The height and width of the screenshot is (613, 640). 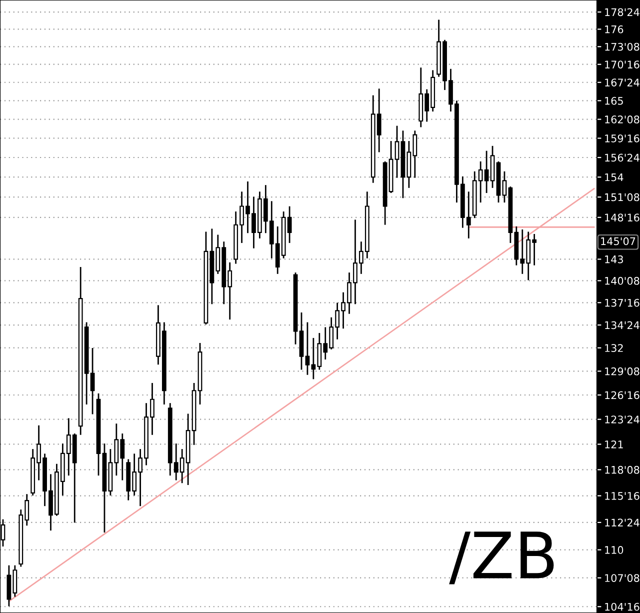 I want to click on y-tick-label: 134'24, so click(x=622, y=325).